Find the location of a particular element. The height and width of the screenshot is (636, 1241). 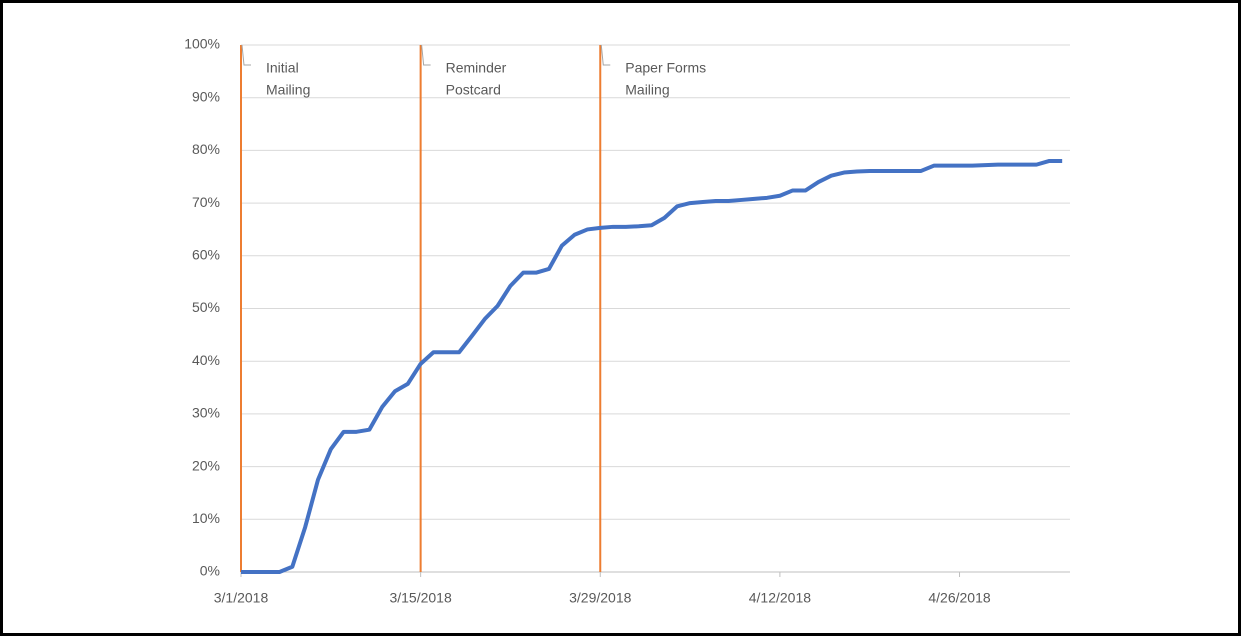

y-tick-label: 30% is located at coordinates (206, 413).